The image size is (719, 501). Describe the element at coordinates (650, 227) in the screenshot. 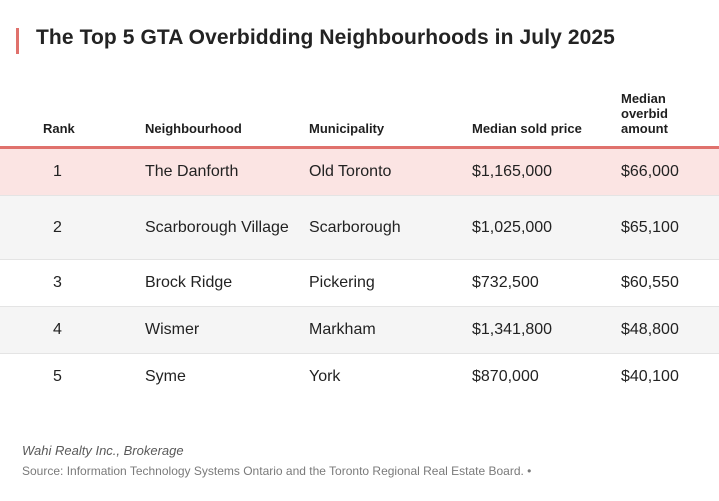

I see `cell-median-overbid: $65,100` at that location.